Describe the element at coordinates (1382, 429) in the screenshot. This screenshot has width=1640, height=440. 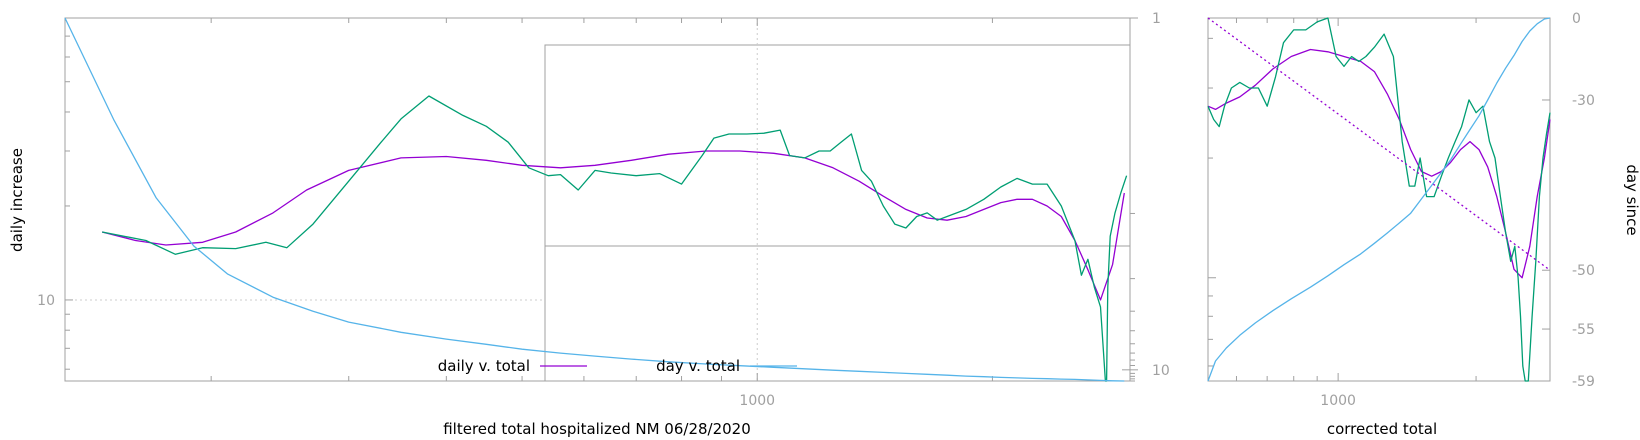
I see `corrected-x-axis-label: corrected total` at that location.